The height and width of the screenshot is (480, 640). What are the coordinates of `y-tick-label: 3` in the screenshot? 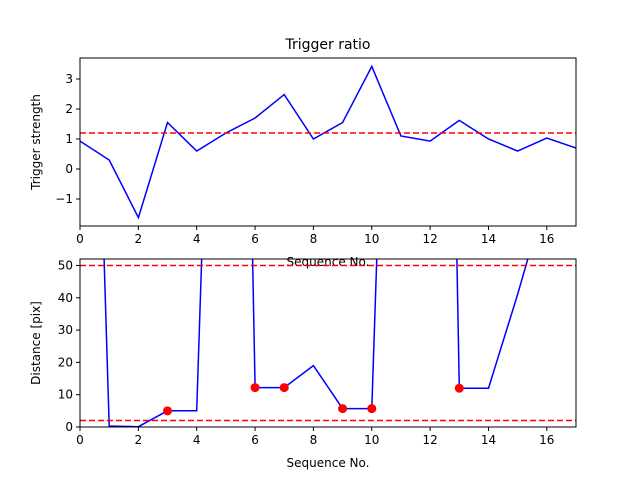 It's located at (69, 79).